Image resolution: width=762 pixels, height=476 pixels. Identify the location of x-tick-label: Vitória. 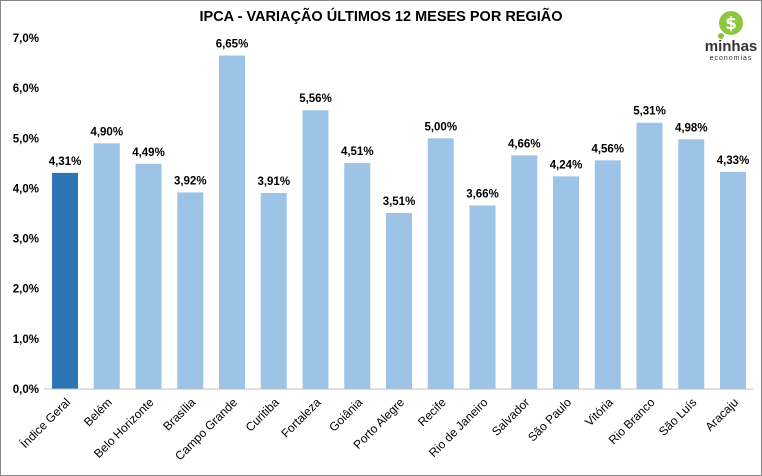
(599, 412).